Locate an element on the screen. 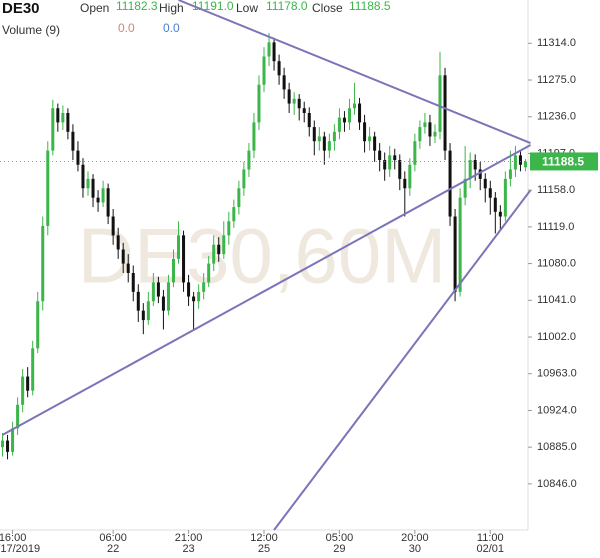 The height and width of the screenshot is (558, 600). x-tick-label: 25 is located at coordinates (264, 549).